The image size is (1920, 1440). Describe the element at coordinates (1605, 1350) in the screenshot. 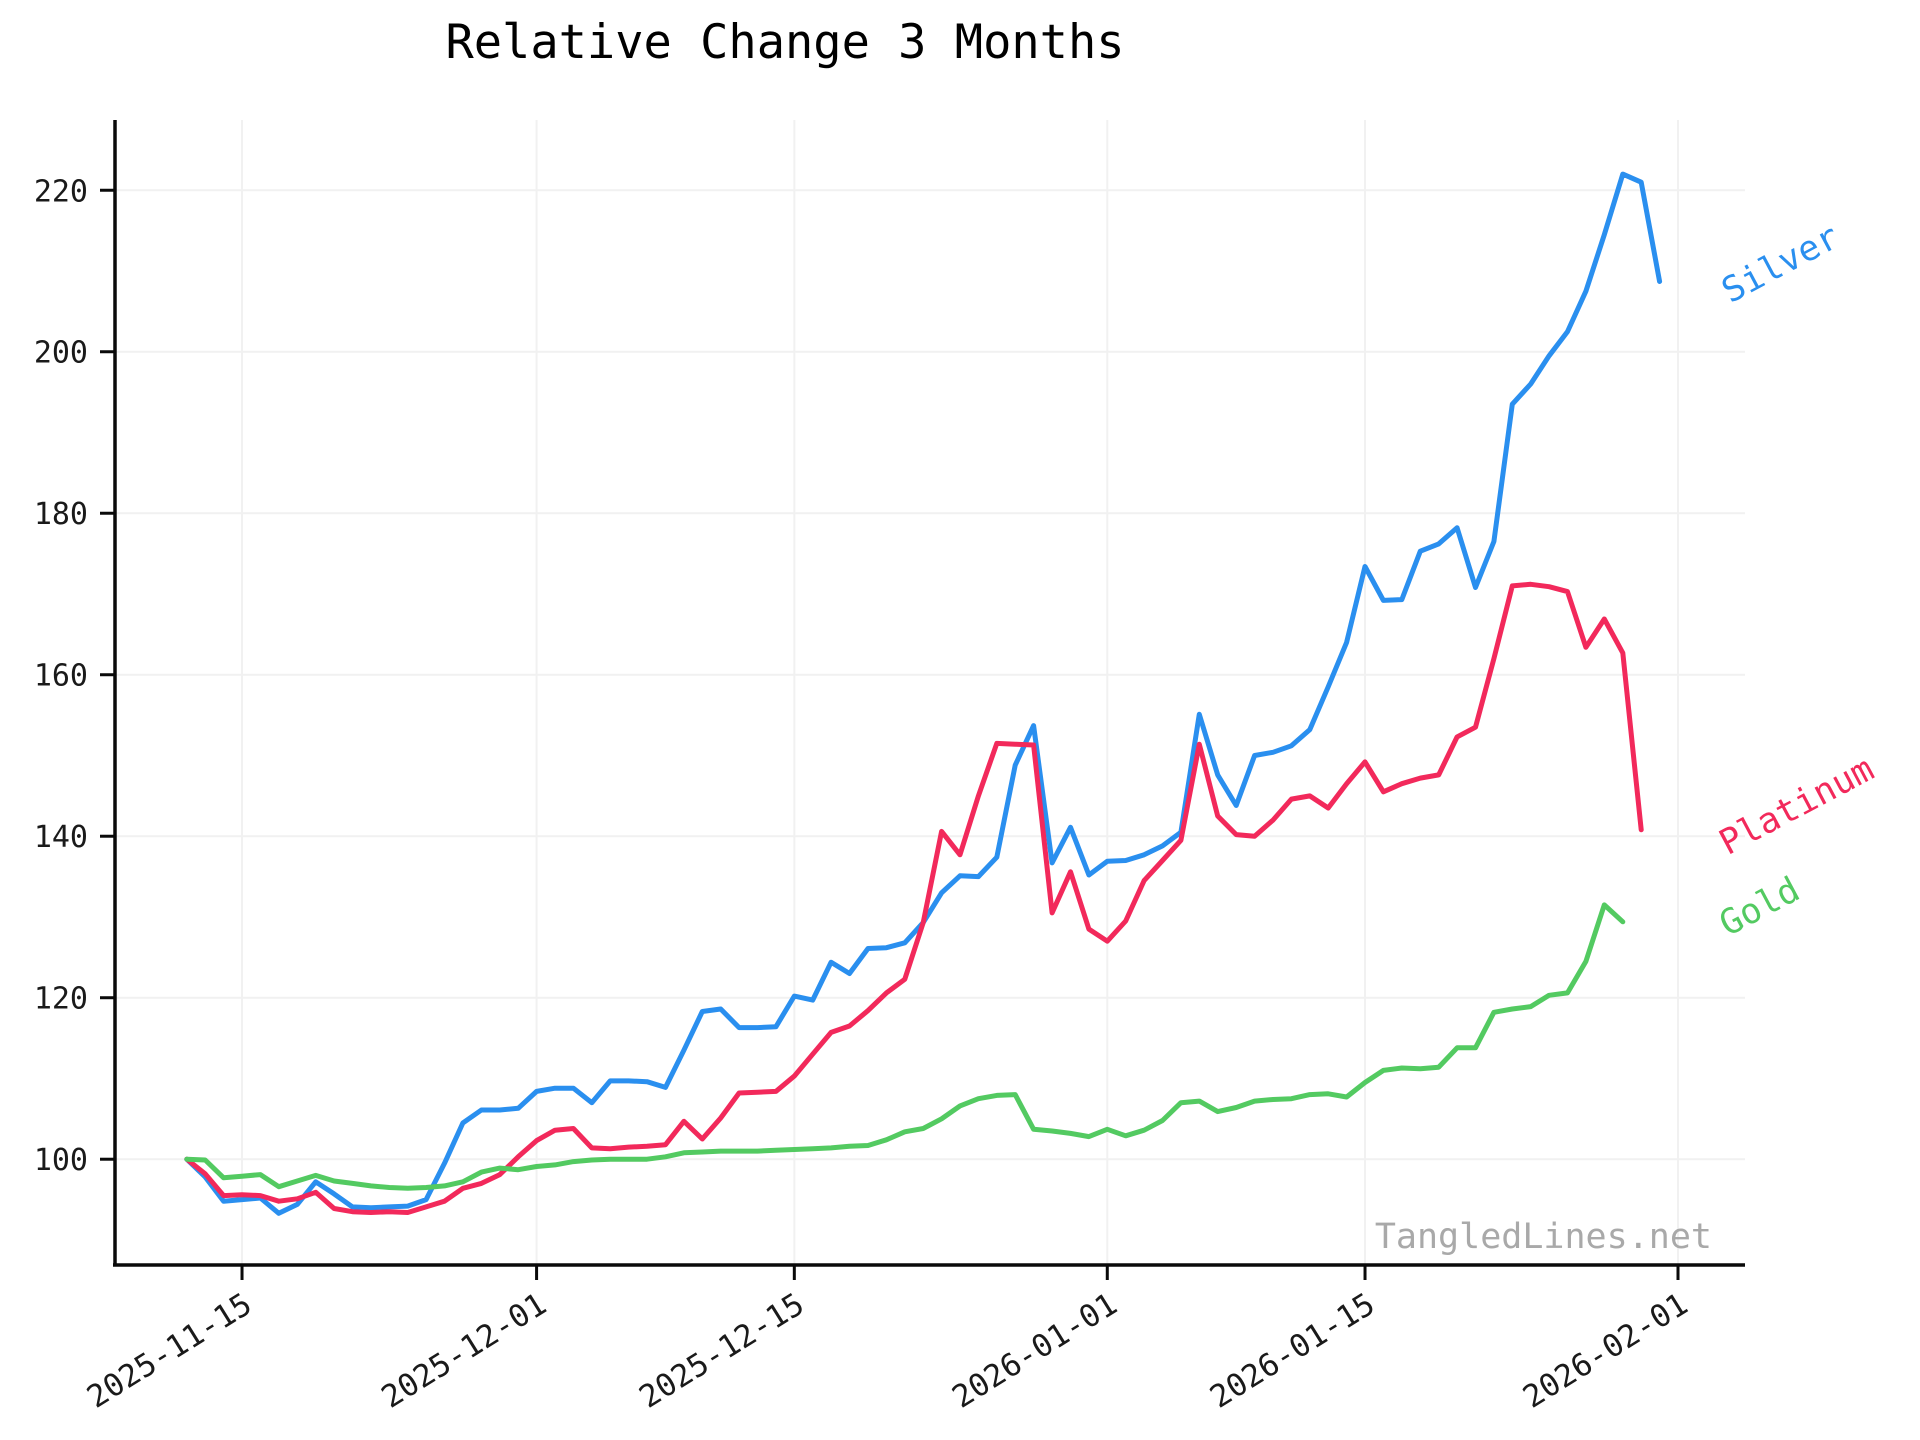

I see `x-tick-label: 2026-02-01` at that location.